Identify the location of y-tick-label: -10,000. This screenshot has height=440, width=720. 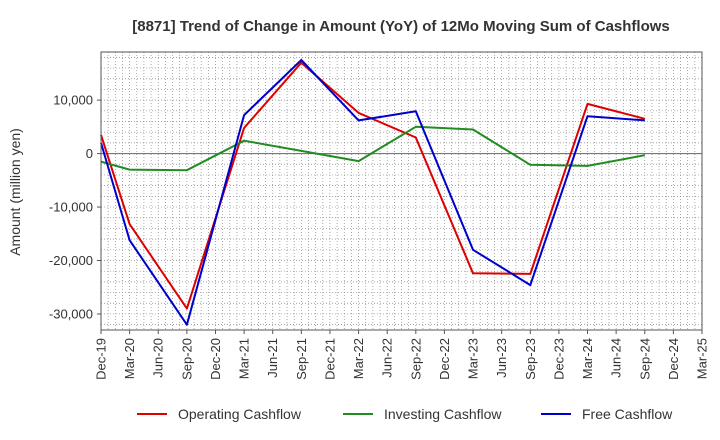
(71, 207).